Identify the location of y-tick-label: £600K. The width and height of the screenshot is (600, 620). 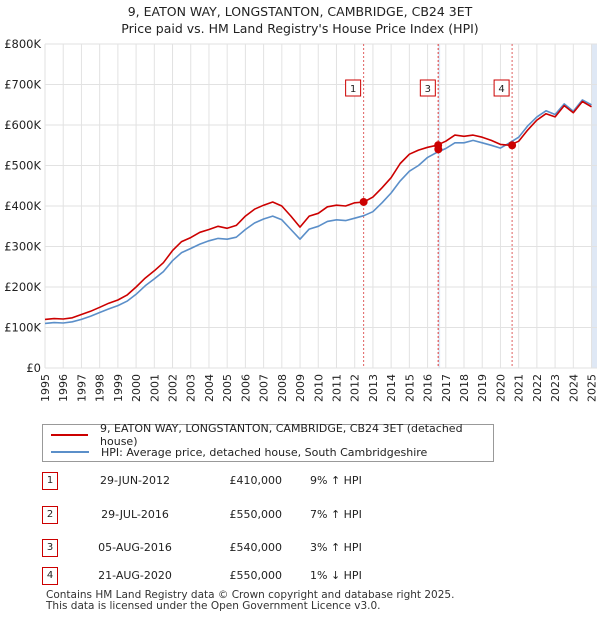
(22, 125).